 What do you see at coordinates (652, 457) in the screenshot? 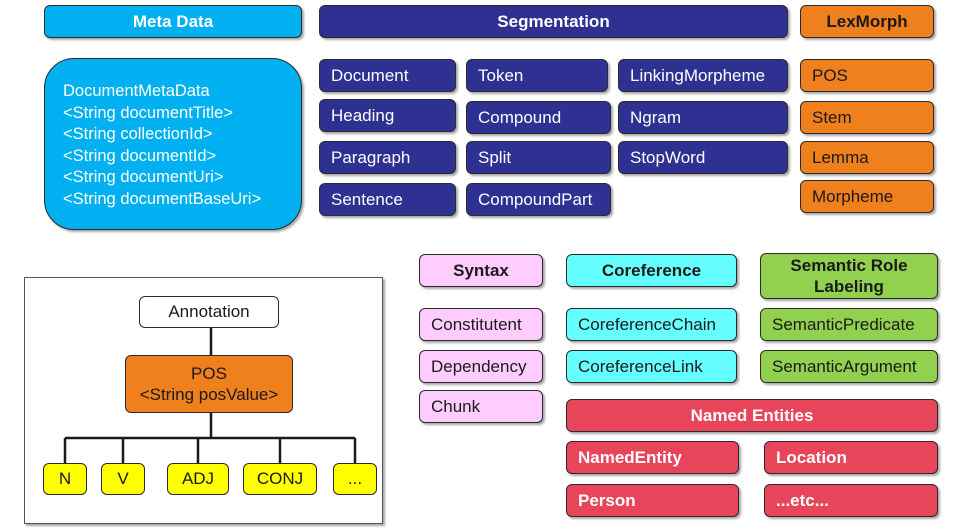
I see `named-entities-item-named-entity: NamedEntity` at bounding box center [652, 457].